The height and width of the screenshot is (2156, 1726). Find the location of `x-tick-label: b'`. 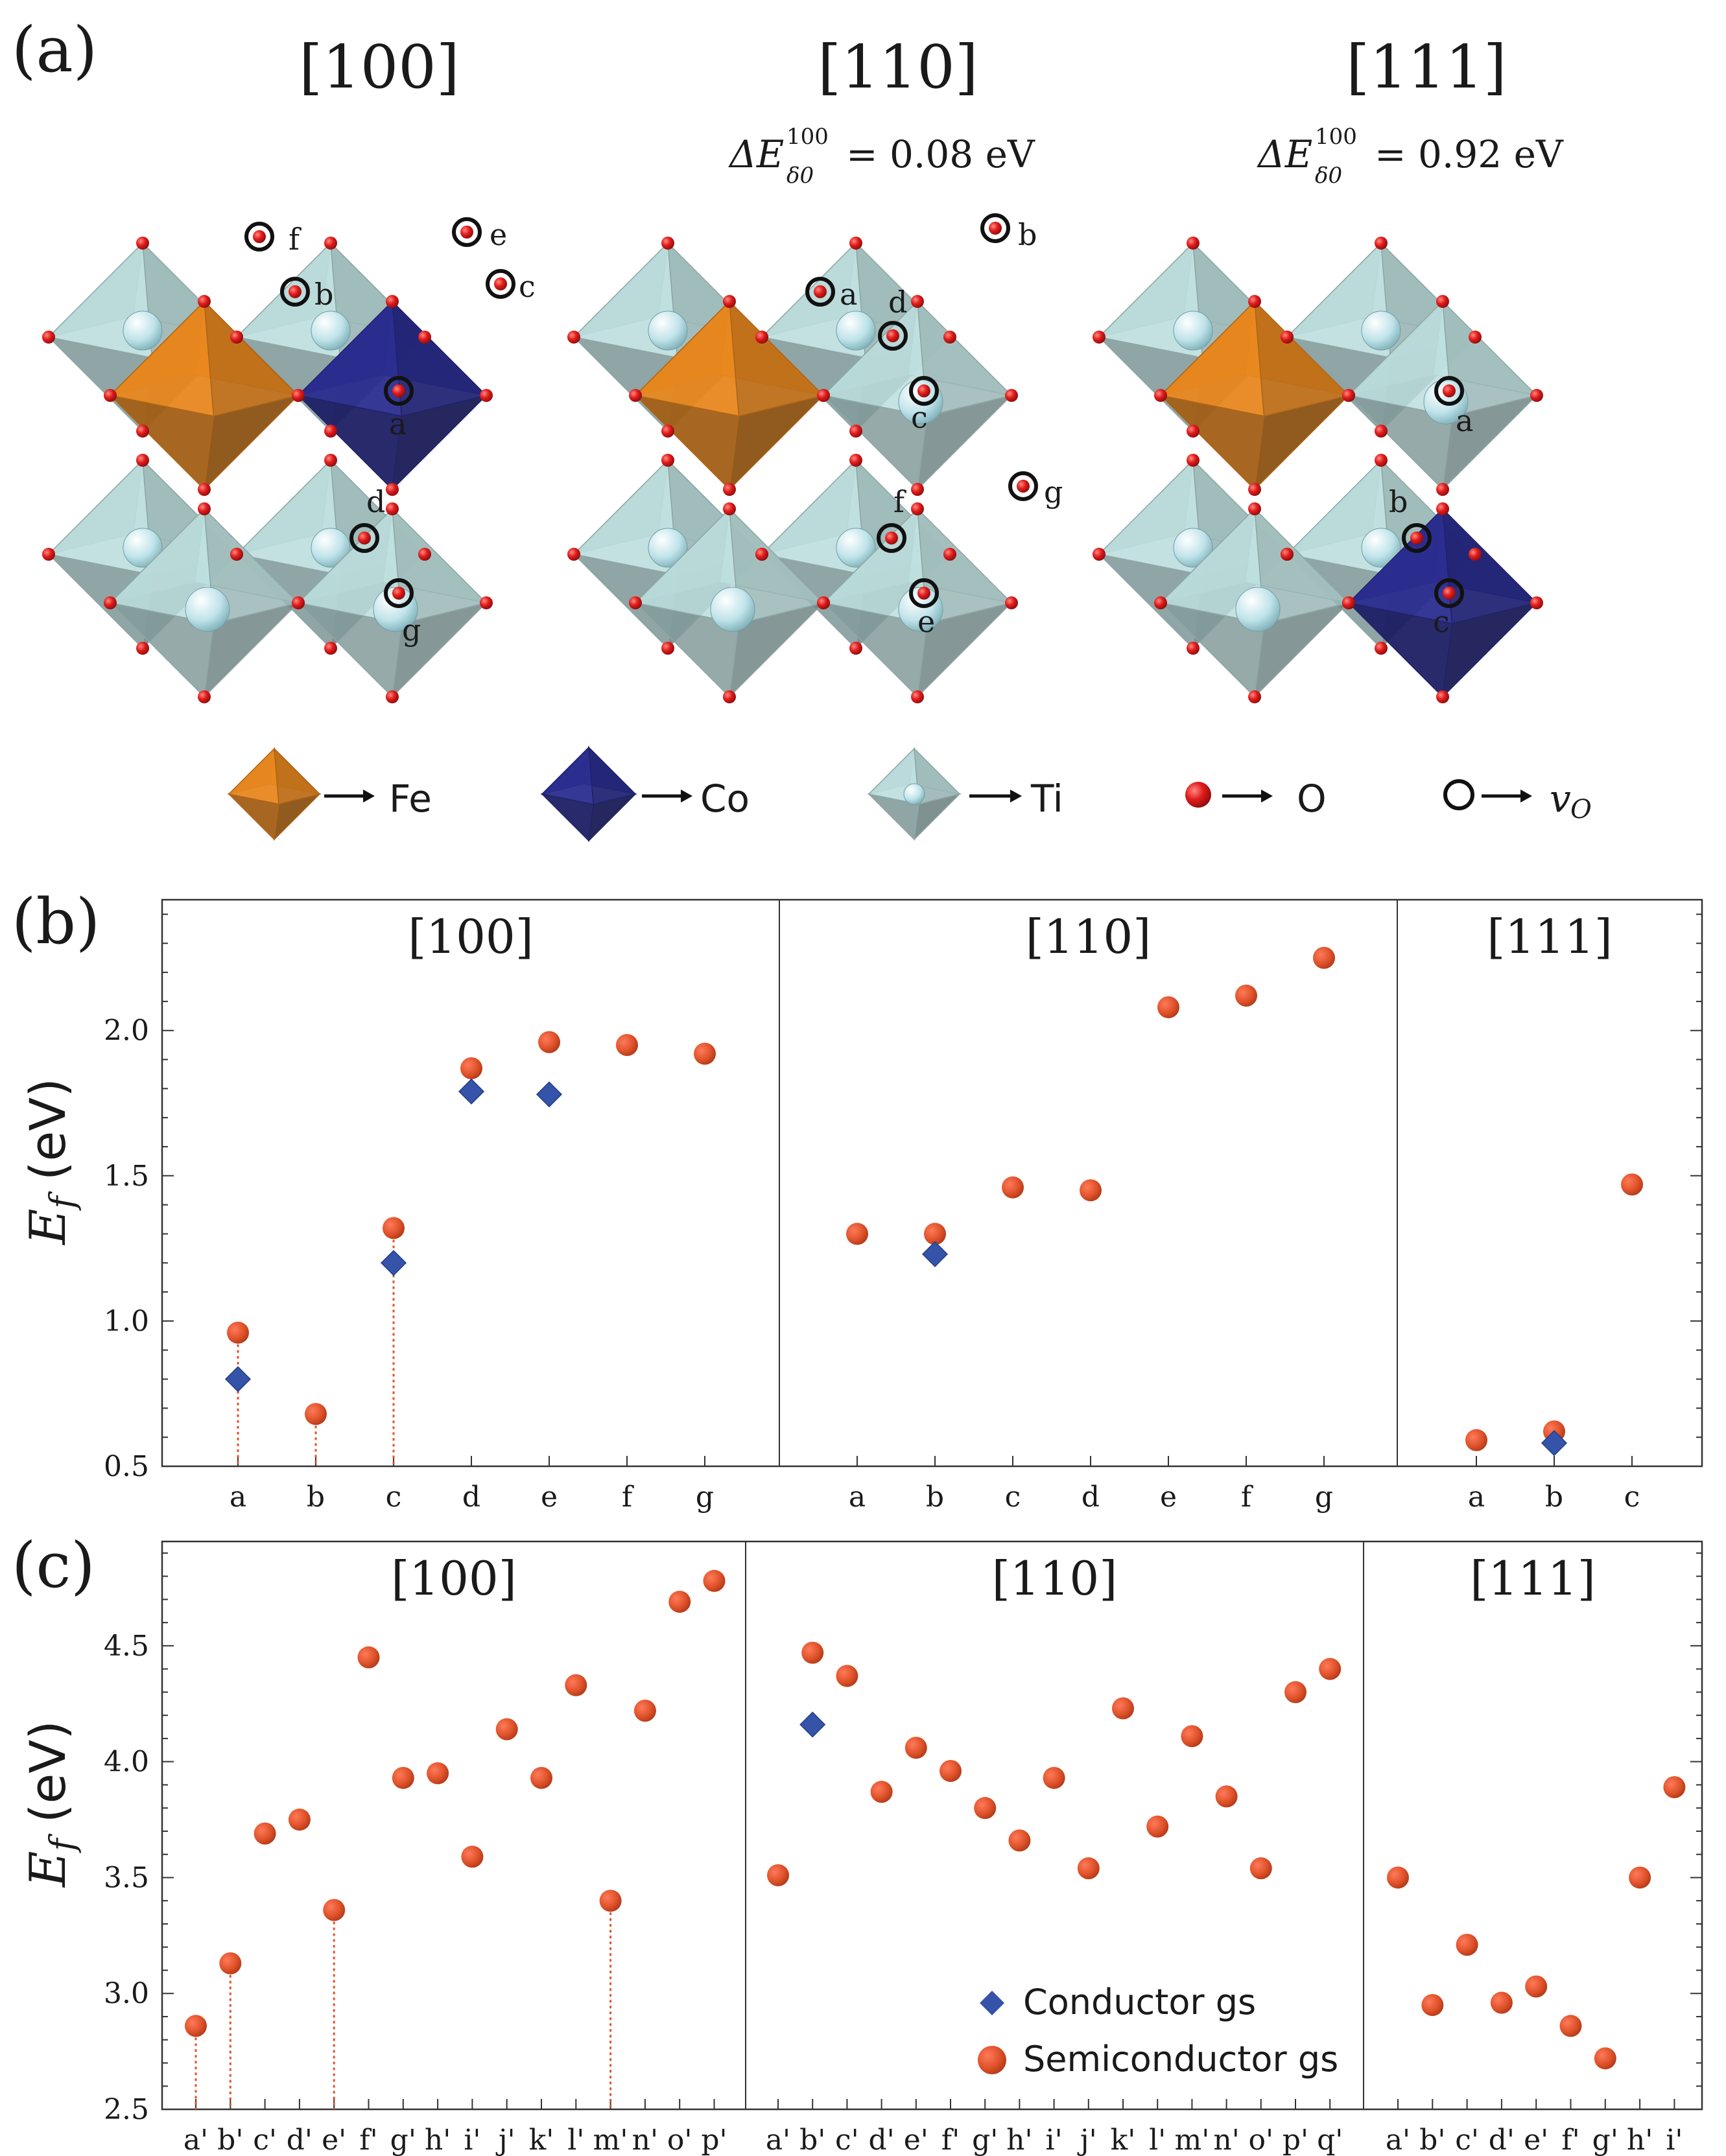

x-tick-label: b' is located at coordinates (812, 2140).